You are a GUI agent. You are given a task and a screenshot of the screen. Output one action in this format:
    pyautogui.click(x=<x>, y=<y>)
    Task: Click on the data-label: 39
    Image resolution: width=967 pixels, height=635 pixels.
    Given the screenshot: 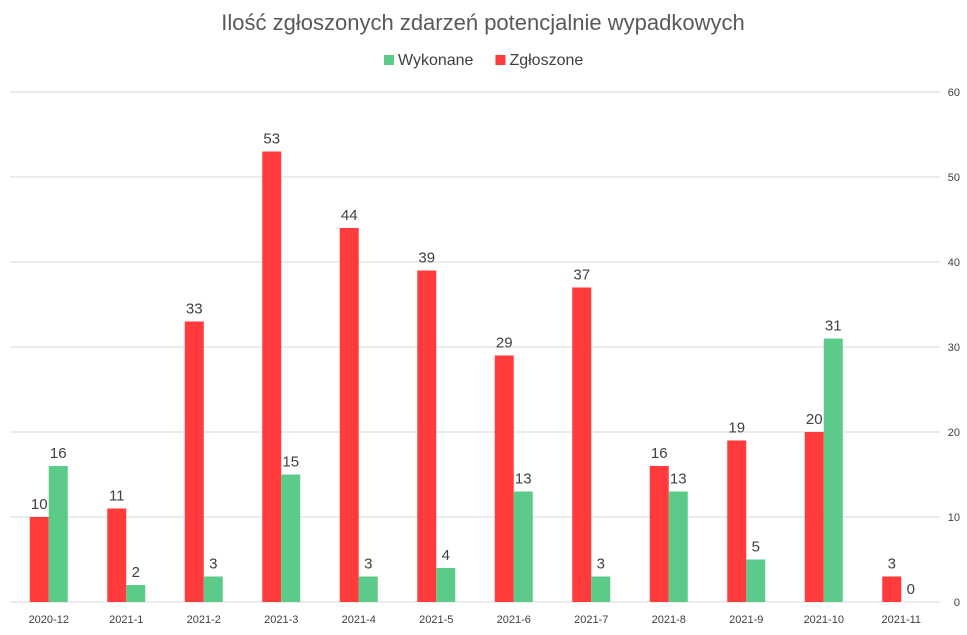 What is the action you would take?
    pyautogui.click(x=426, y=258)
    